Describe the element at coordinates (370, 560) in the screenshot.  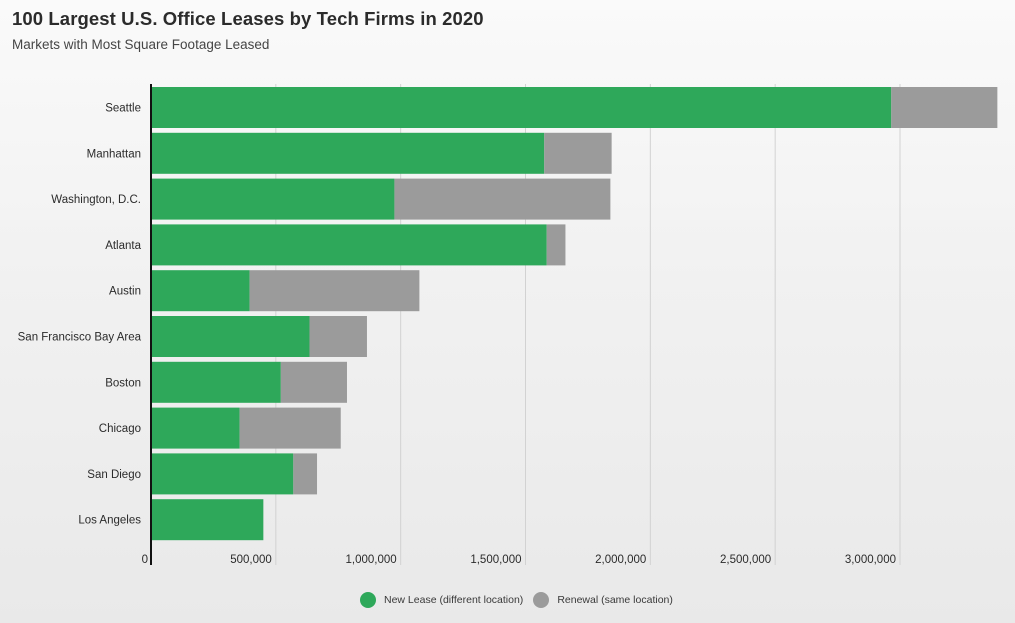
I see `x-tick-label: 1,000,000` at that location.